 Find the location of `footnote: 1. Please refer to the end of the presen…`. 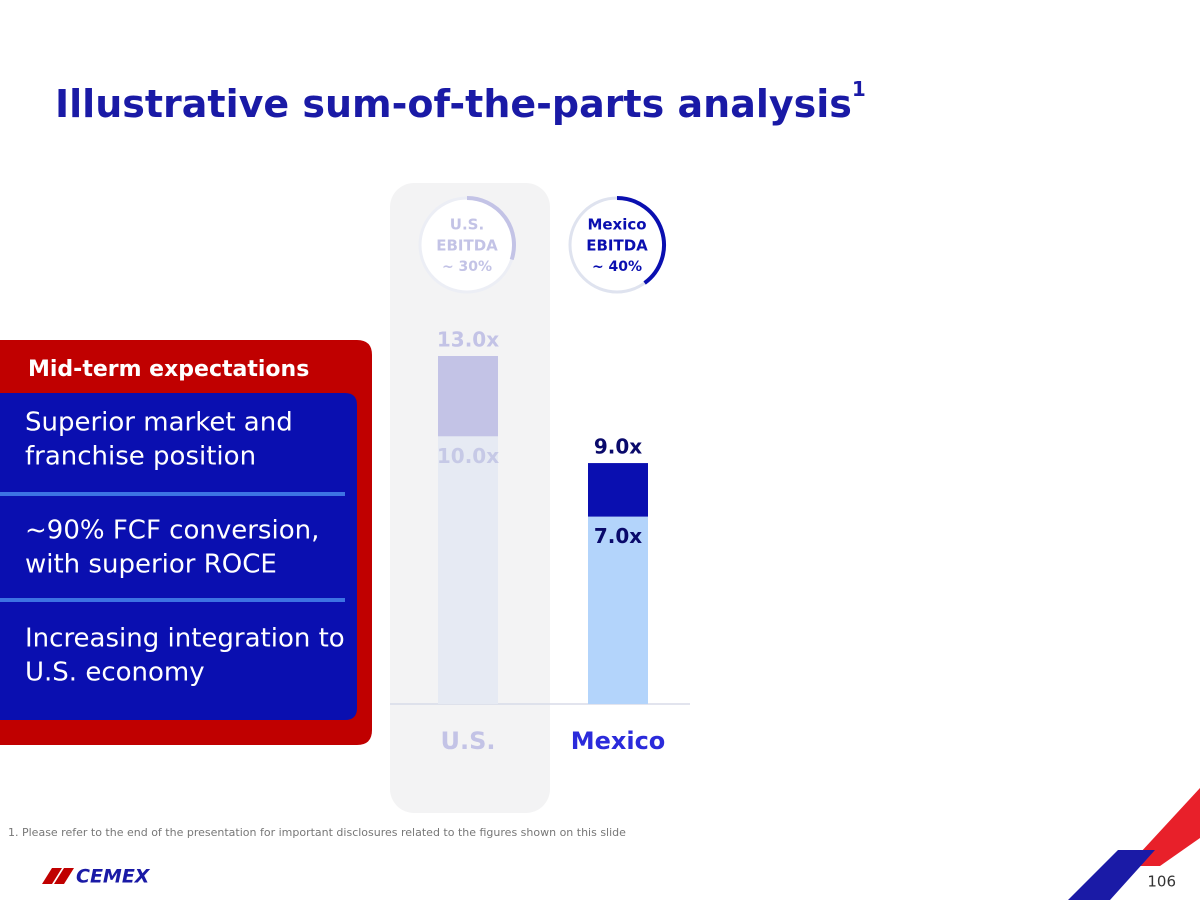

footnote: 1. Please refer to the end of the presen… is located at coordinates (317, 832).